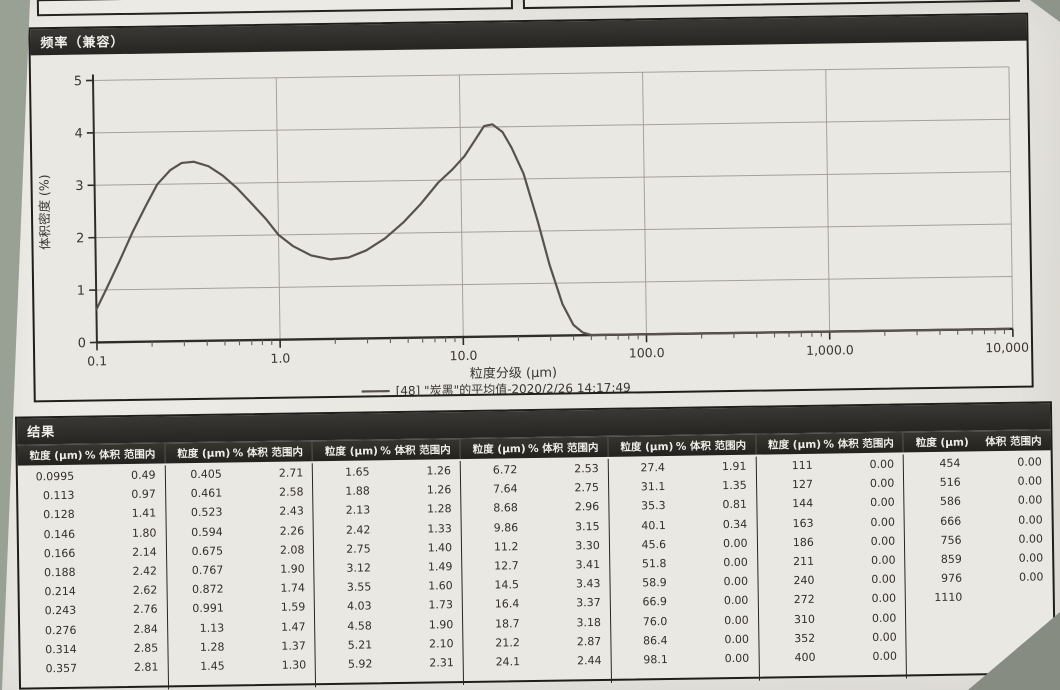  What do you see at coordinates (506, 527) in the screenshot?
I see `cell-size-um: 9.86` at bounding box center [506, 527].